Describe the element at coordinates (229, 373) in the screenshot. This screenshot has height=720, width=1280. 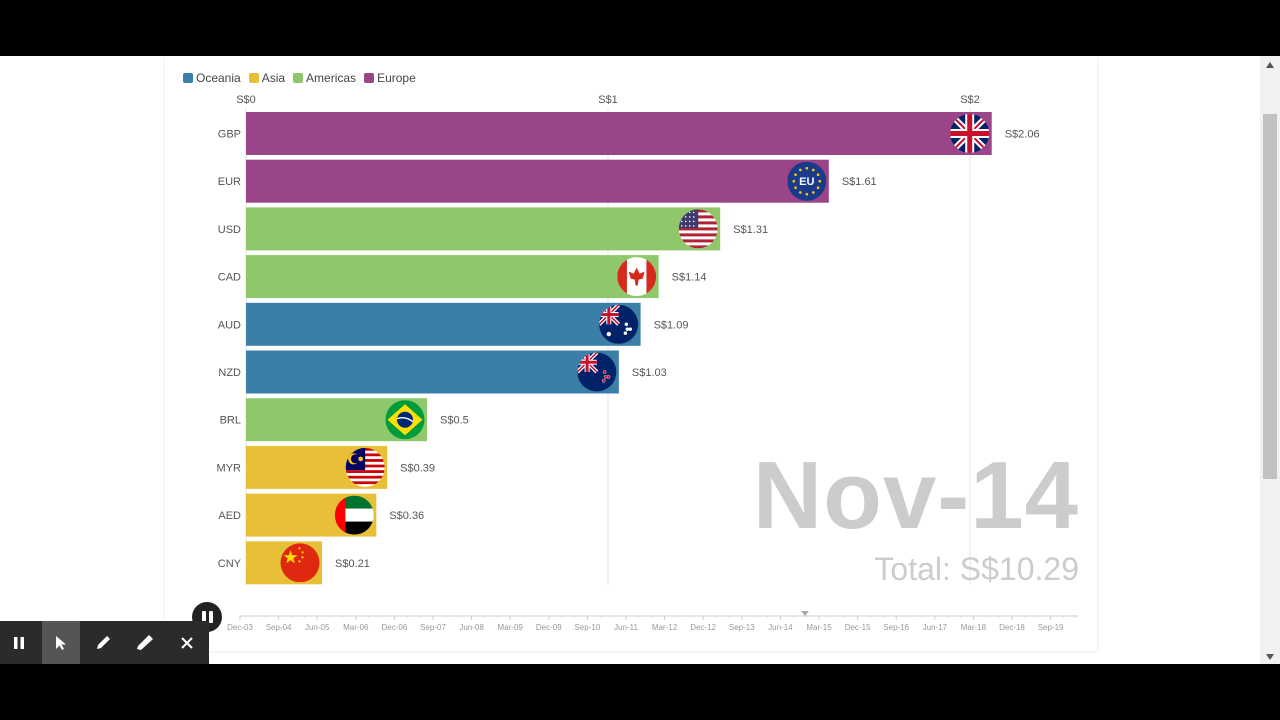
I see `category-label: NZD` at that location.